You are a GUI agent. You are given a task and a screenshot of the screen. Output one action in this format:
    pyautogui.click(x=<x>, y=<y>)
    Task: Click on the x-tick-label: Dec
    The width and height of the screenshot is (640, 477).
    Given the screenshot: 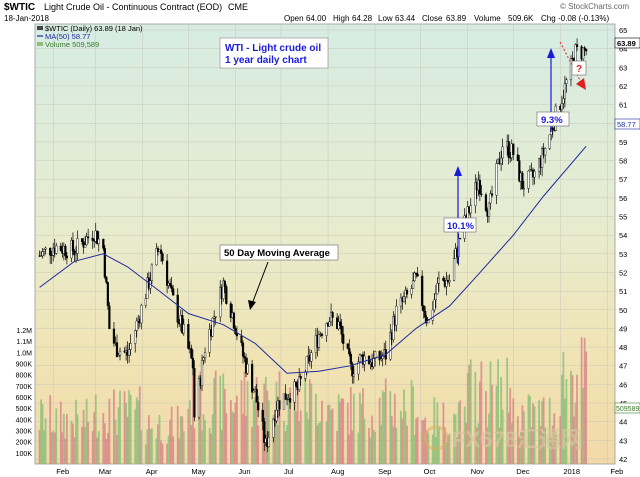 What is the action you would take?
    pyautogui.click(x=523, y=471)
    